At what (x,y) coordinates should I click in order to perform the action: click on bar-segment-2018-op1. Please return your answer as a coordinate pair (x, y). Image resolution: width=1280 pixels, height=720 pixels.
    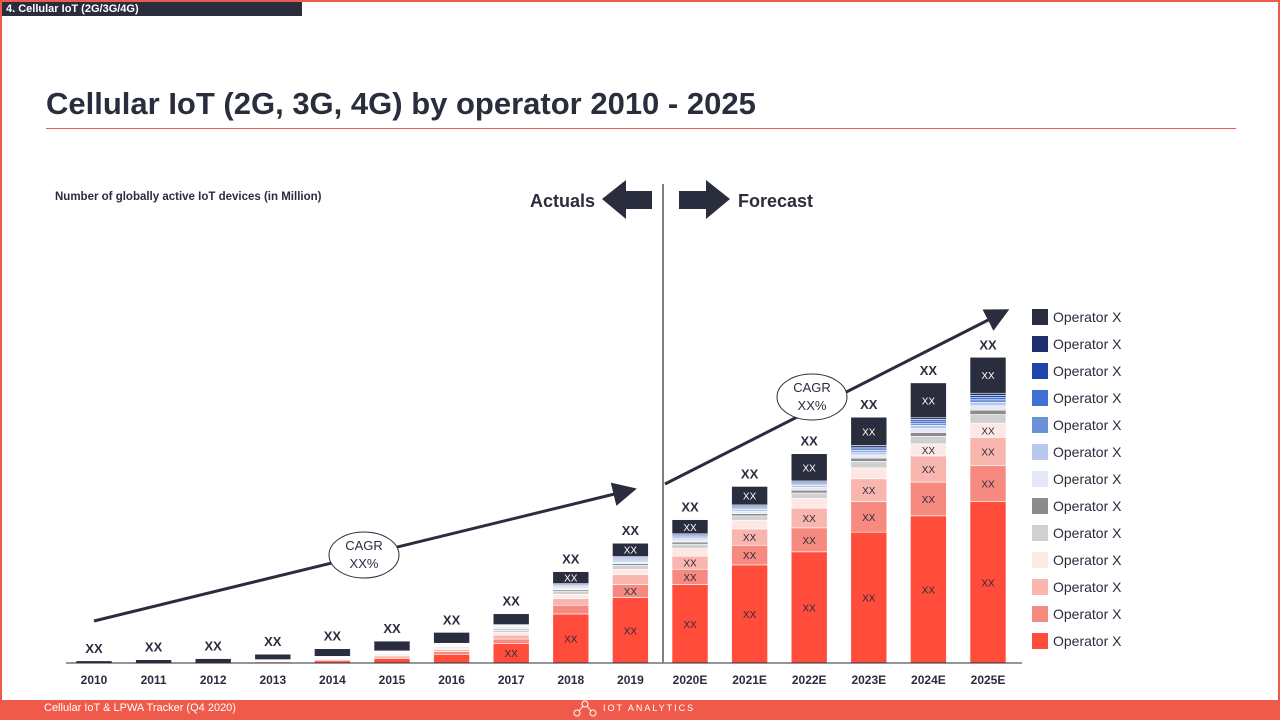
    Looking at the image, I should click on (571, 577).